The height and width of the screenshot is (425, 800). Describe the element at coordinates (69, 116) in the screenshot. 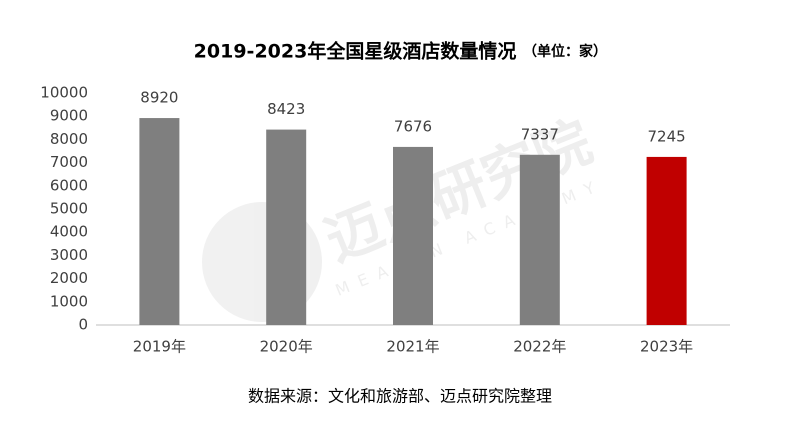

I see `y-tick-label: 9000` at that location.